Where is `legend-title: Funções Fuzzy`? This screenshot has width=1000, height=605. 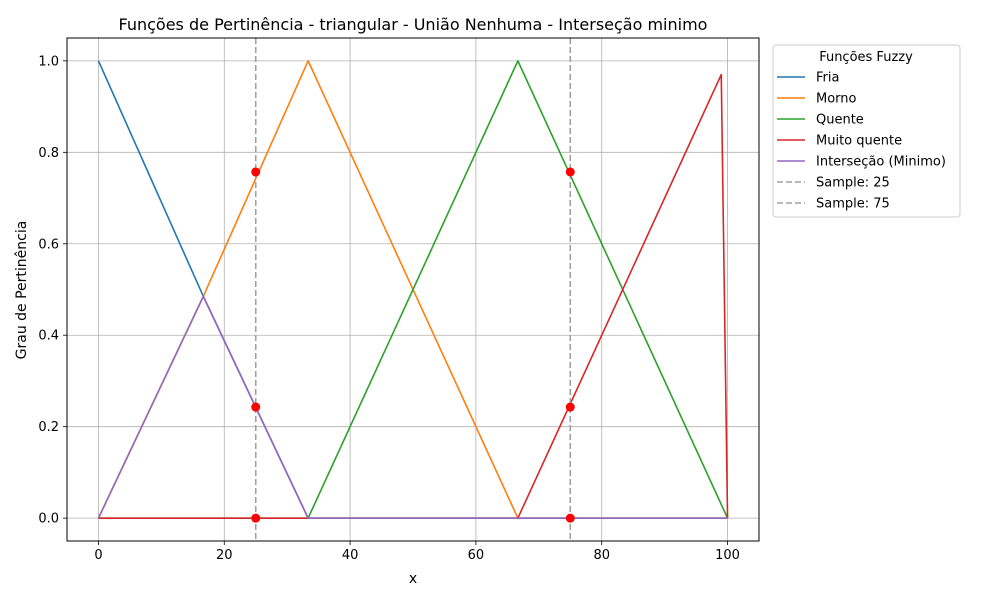
legend-title: Funções Fuzzy is located at coordinates (866, 57).